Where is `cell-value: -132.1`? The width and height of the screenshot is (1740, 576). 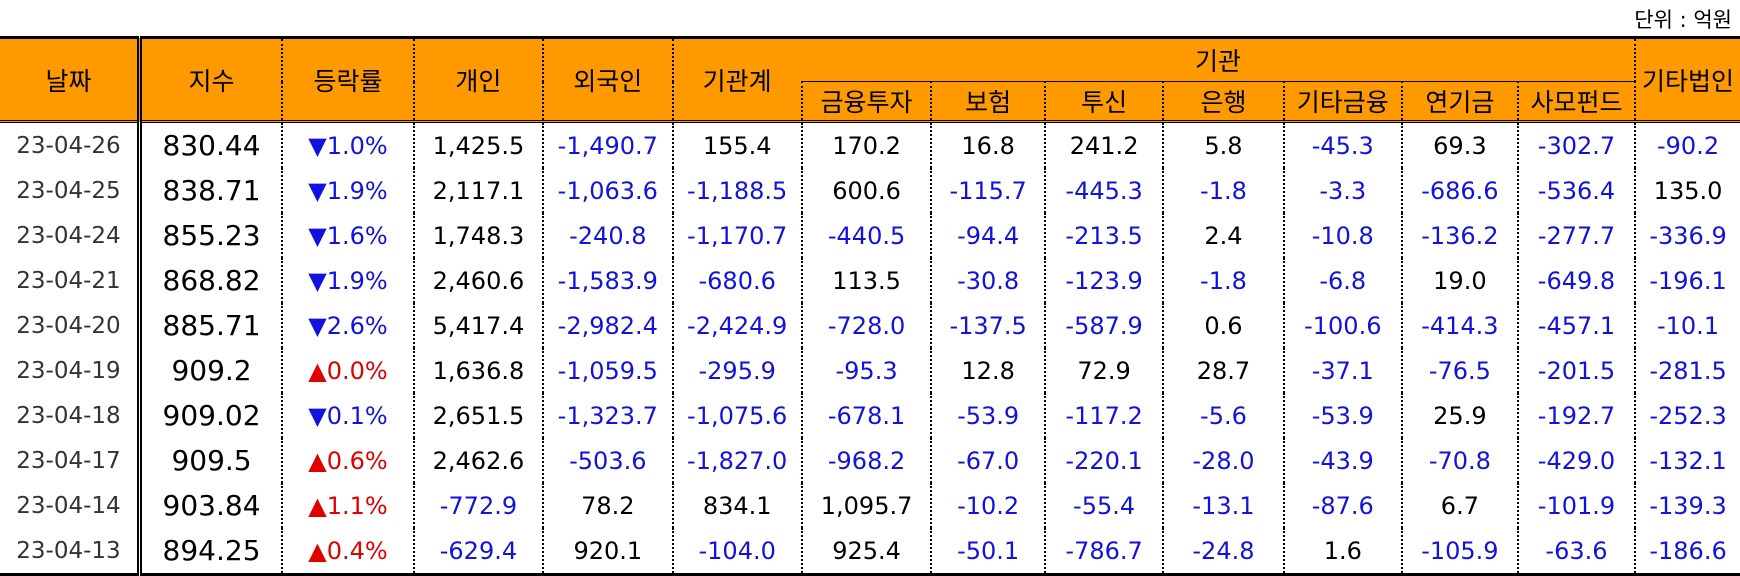
cell-value: -132.1 is located at coordinates (1687, 460).